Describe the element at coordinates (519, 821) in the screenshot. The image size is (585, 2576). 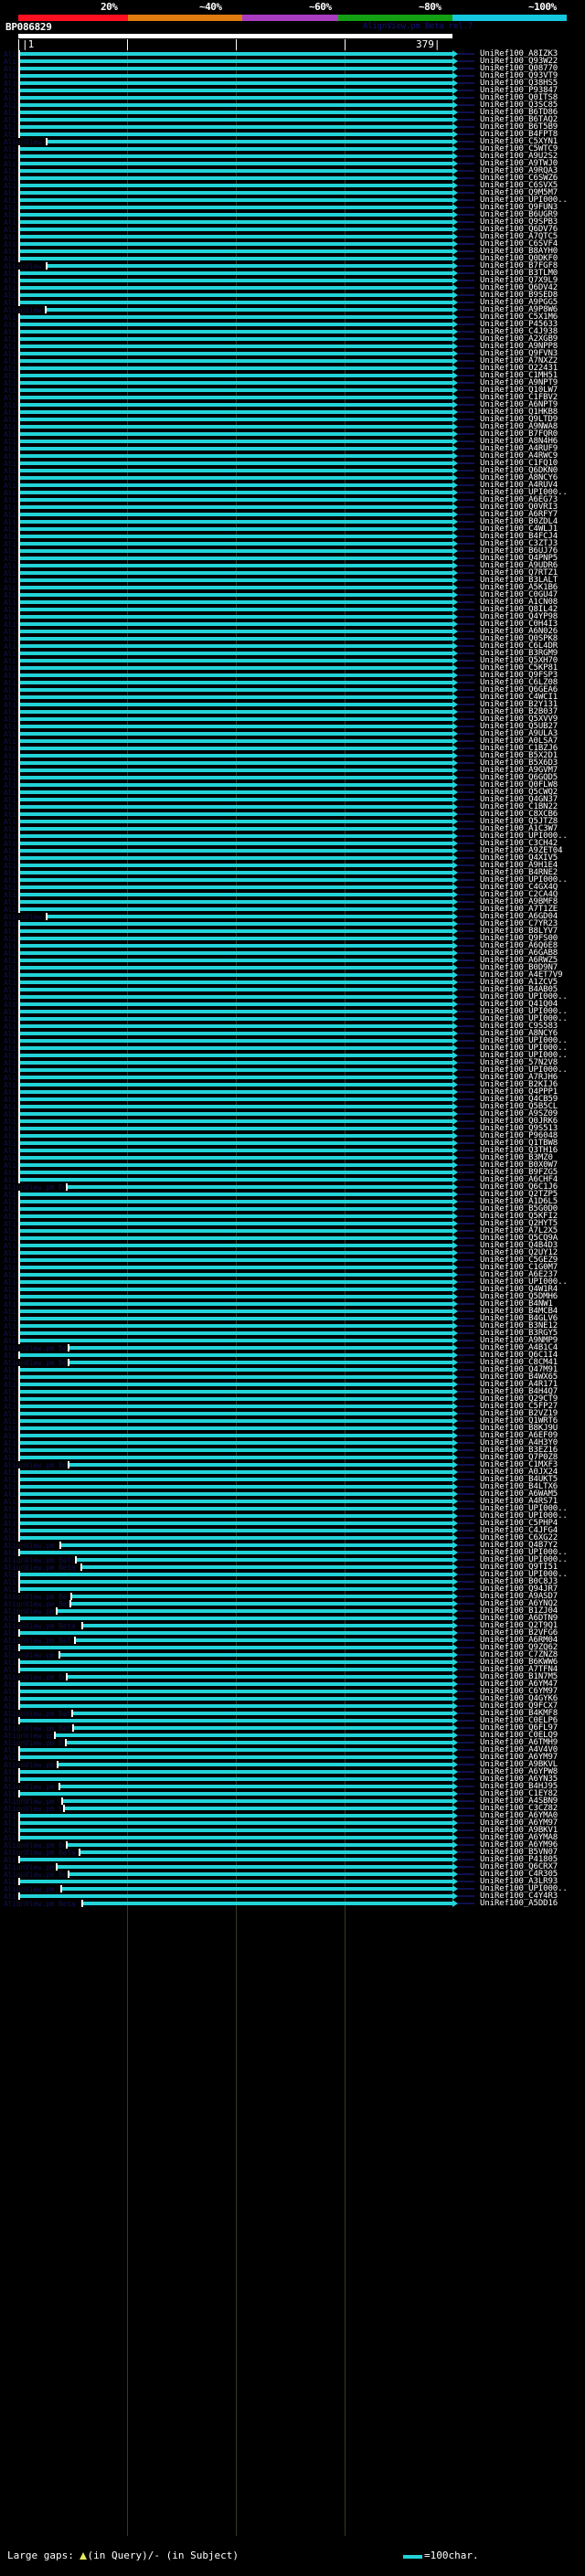
I see `hit-label: UniRef100_Q5JTZ8` at that location.